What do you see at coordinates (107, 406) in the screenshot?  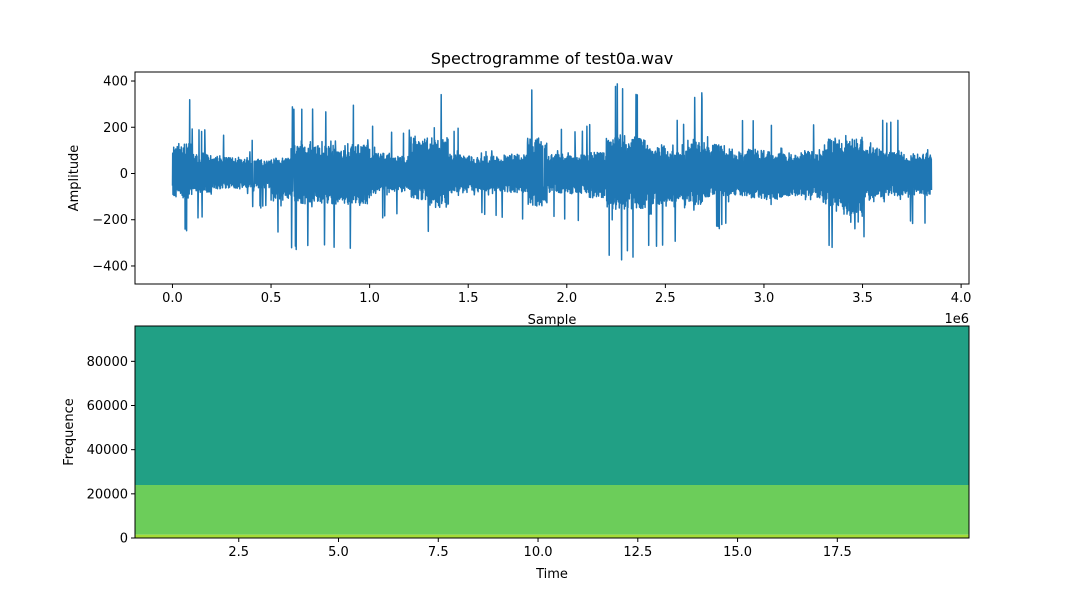 I see `y-tick-label: 60000` at bounding box center [107, 406].